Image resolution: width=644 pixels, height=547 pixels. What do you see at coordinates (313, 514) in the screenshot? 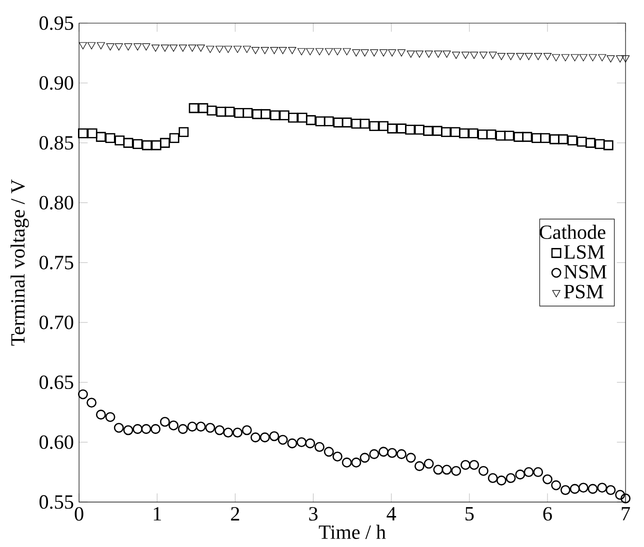
I see `x-tick-label: 3` at bounding box center [313, 514].